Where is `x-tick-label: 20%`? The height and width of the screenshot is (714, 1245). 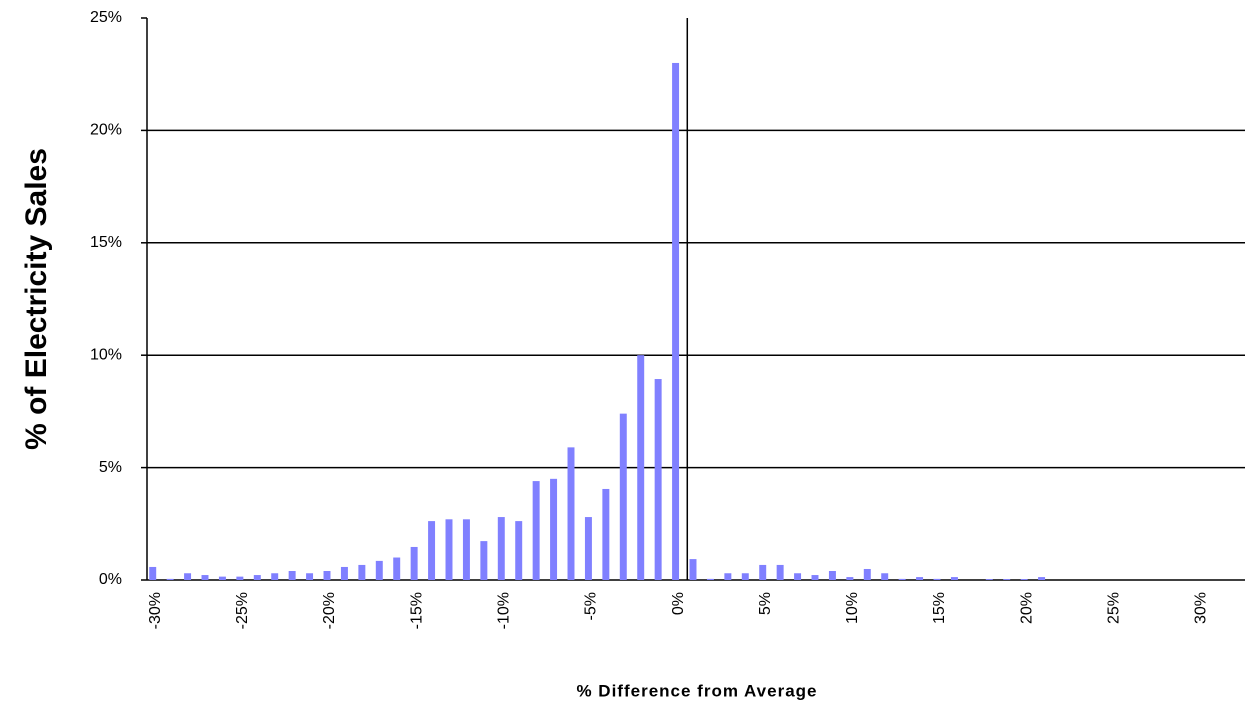
x-tick-label: 20% is located at coordinates (1026, 608).